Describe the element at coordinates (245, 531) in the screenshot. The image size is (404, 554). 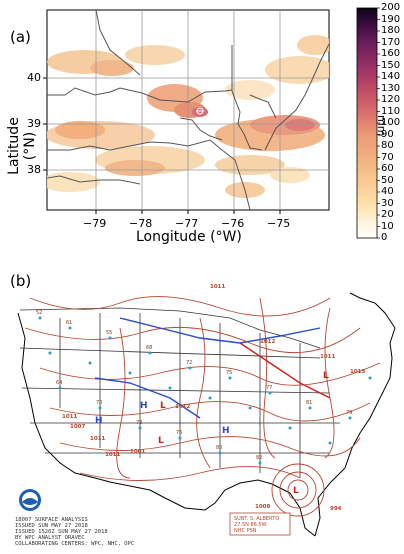
I see `storm-label-line: NHC PSN` at that location.